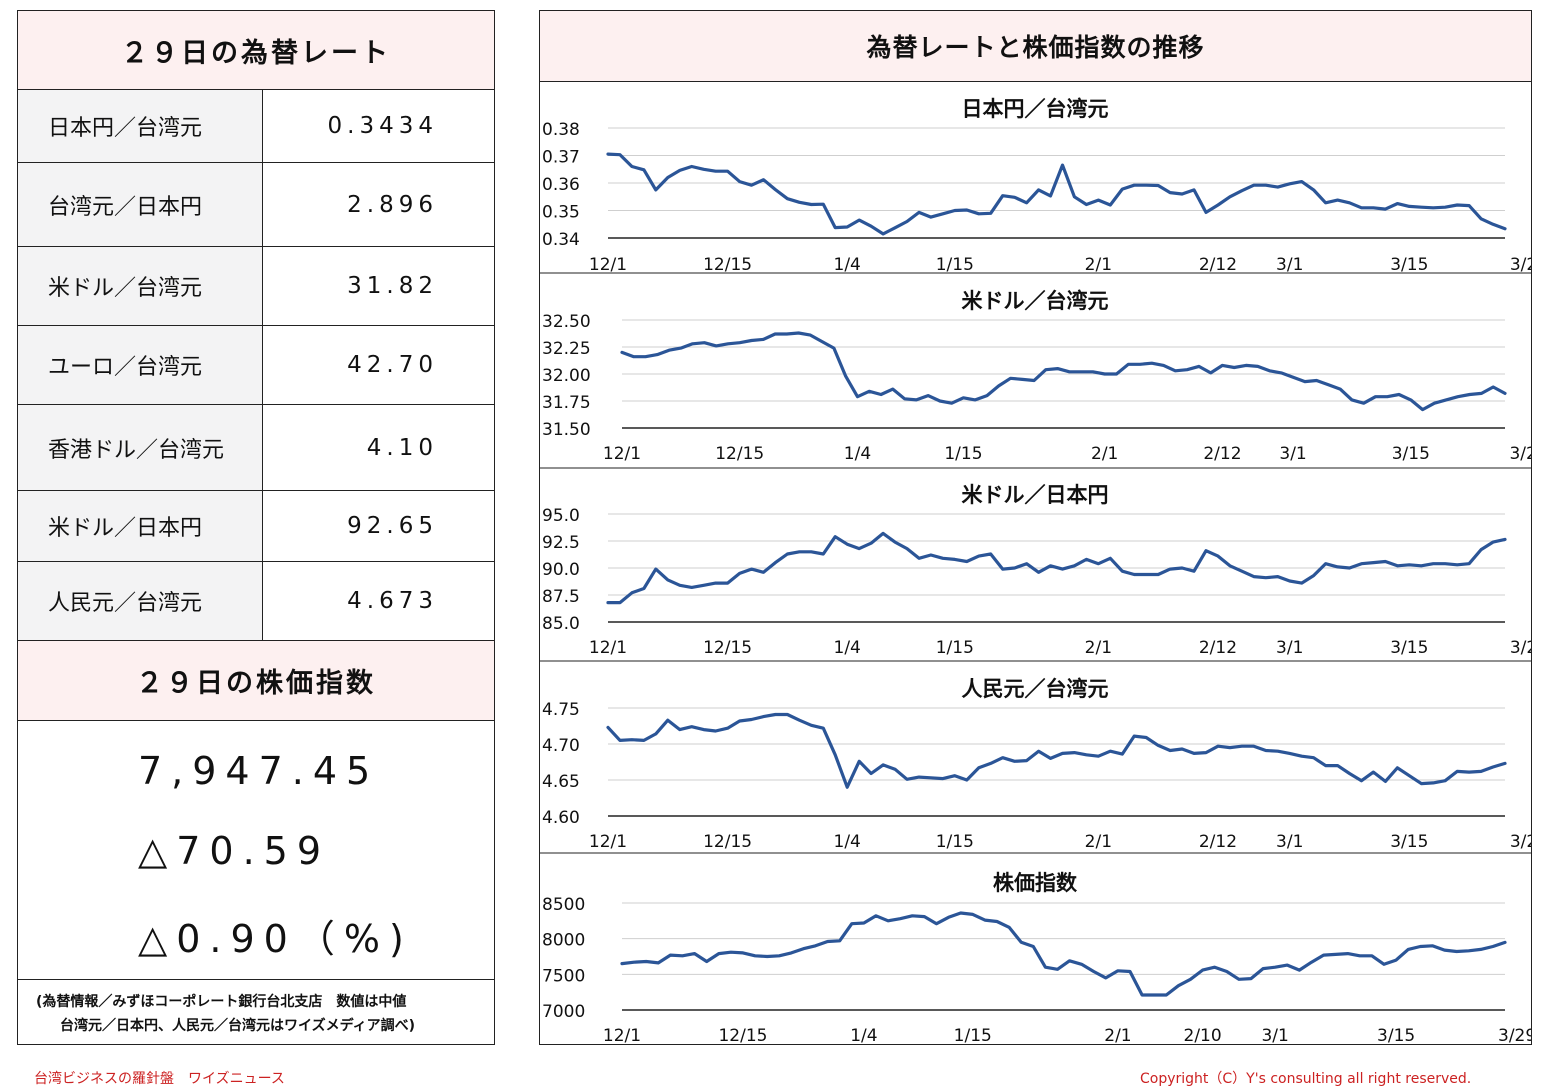 This screenshot has width=1554, height=1092. I want to click on rate-value: 2.896, so click(392, 204).